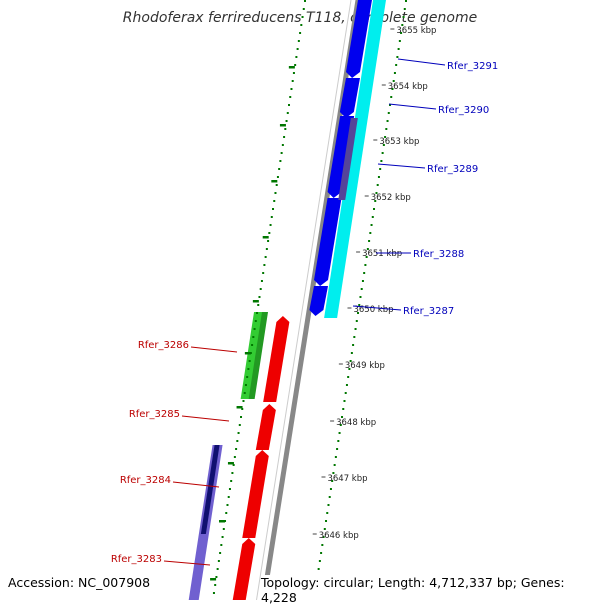 The image size is (600, 605). I want to click on forward-track-strip, so click(355, 159).